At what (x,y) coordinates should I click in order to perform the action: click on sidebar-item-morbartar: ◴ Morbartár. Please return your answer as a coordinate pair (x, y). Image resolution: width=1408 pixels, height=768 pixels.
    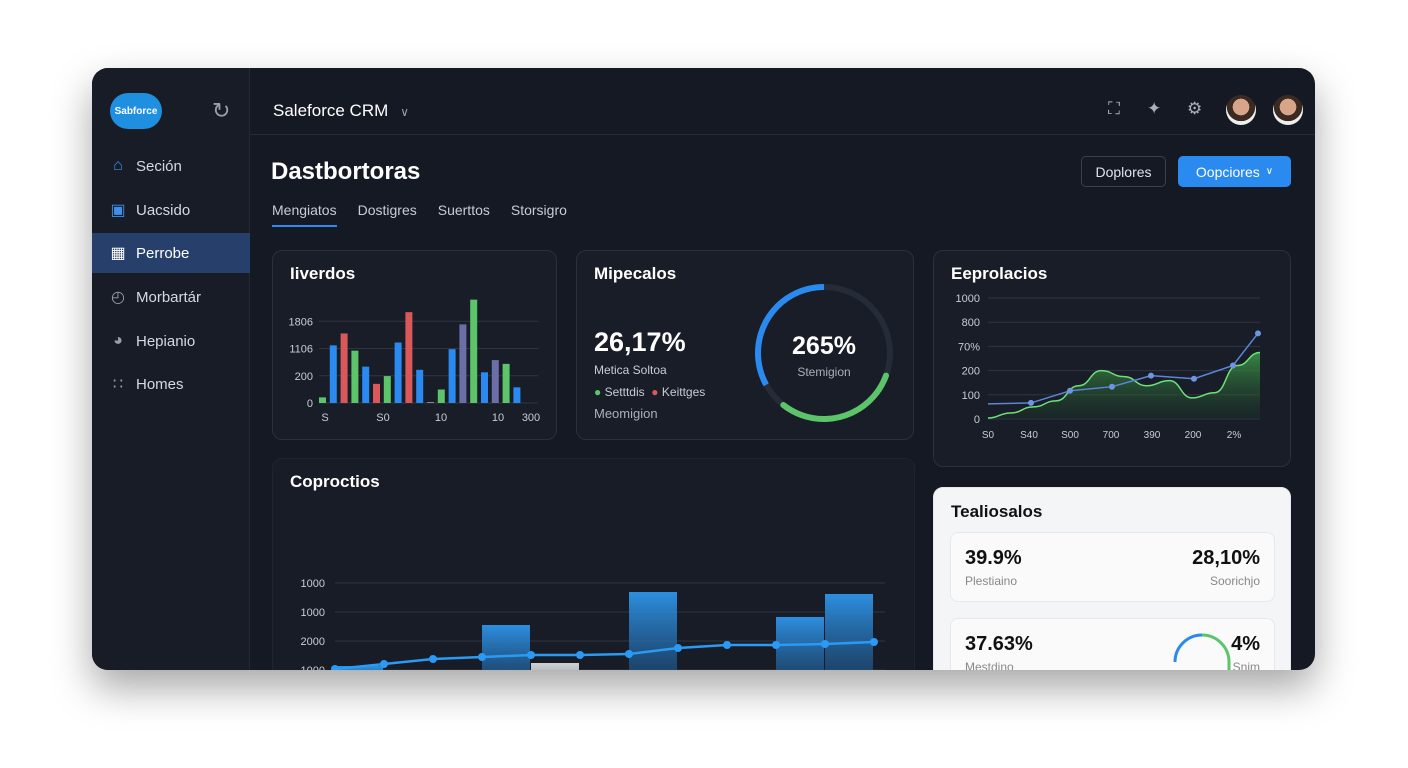
    Looking at the image, I should click on (171, 297).